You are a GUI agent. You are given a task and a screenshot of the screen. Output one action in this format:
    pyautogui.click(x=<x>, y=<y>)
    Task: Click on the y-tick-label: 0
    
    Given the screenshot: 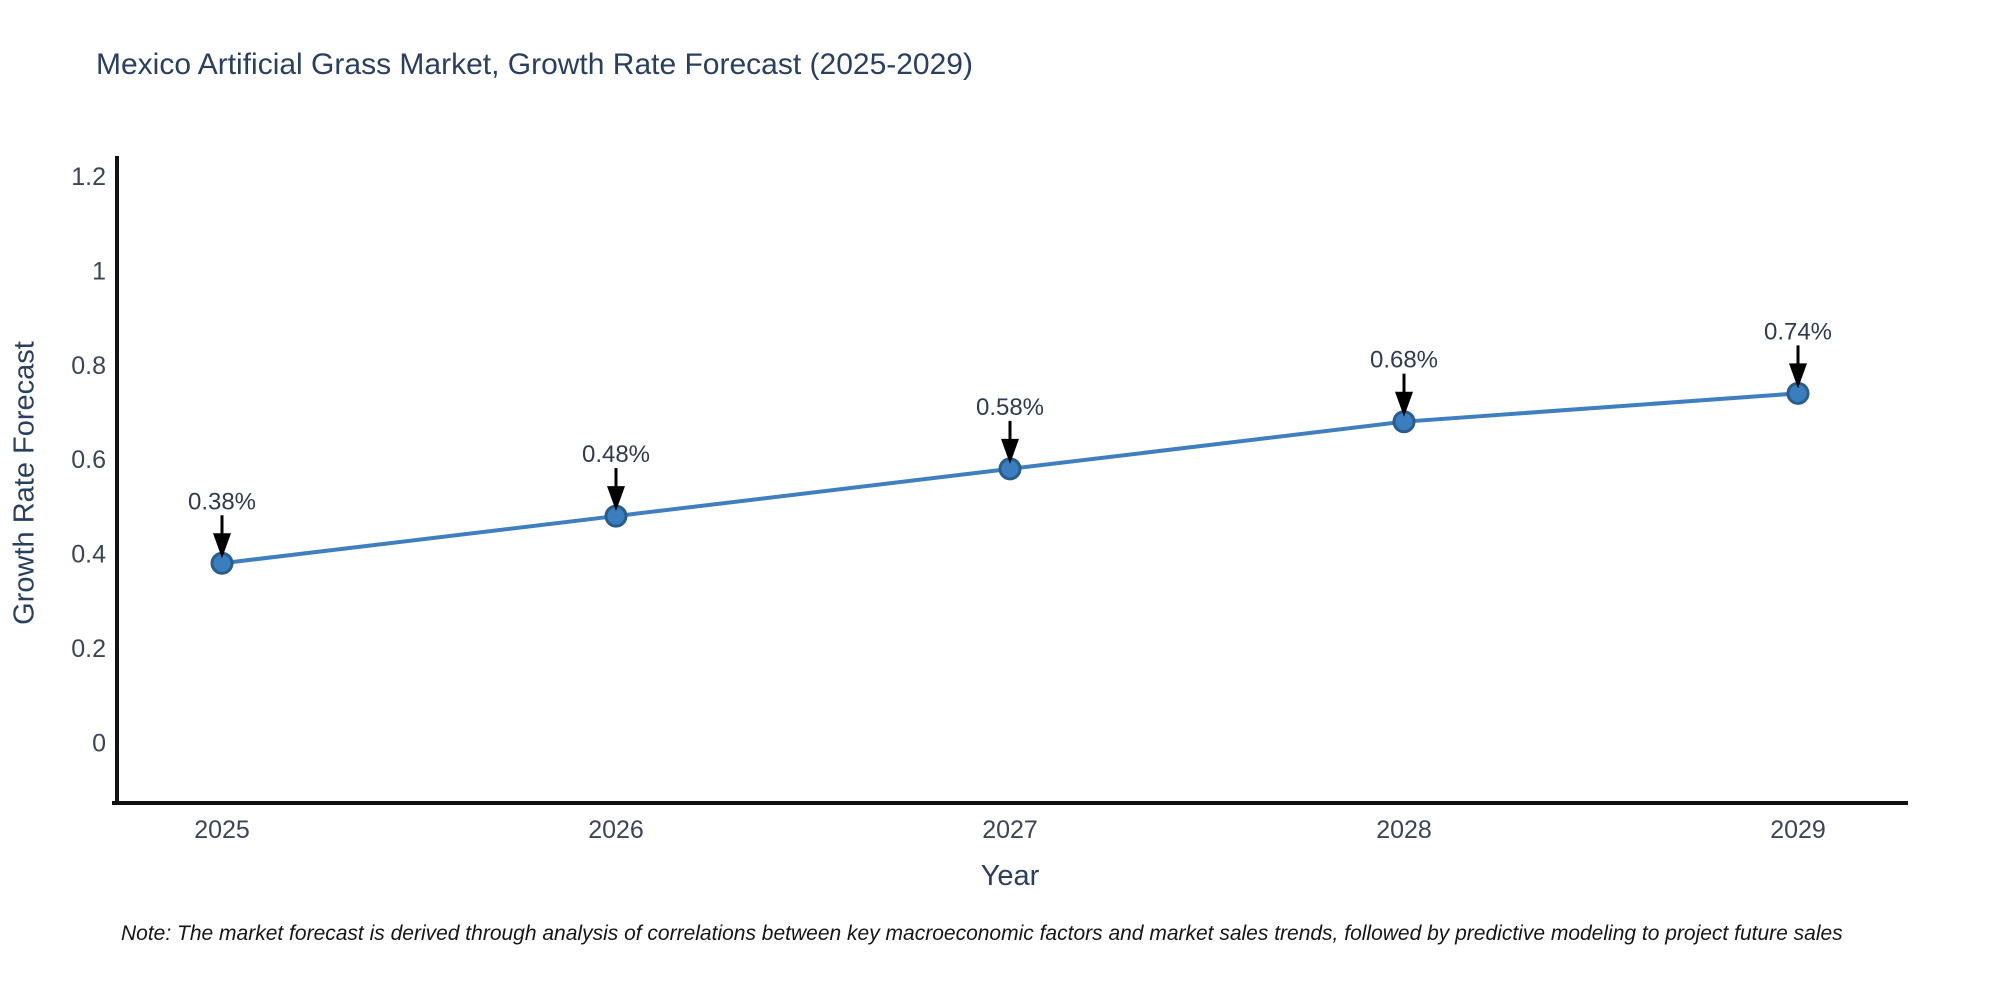 What is the action you would take?
    pyautogui.click(x=99, y=743)
    